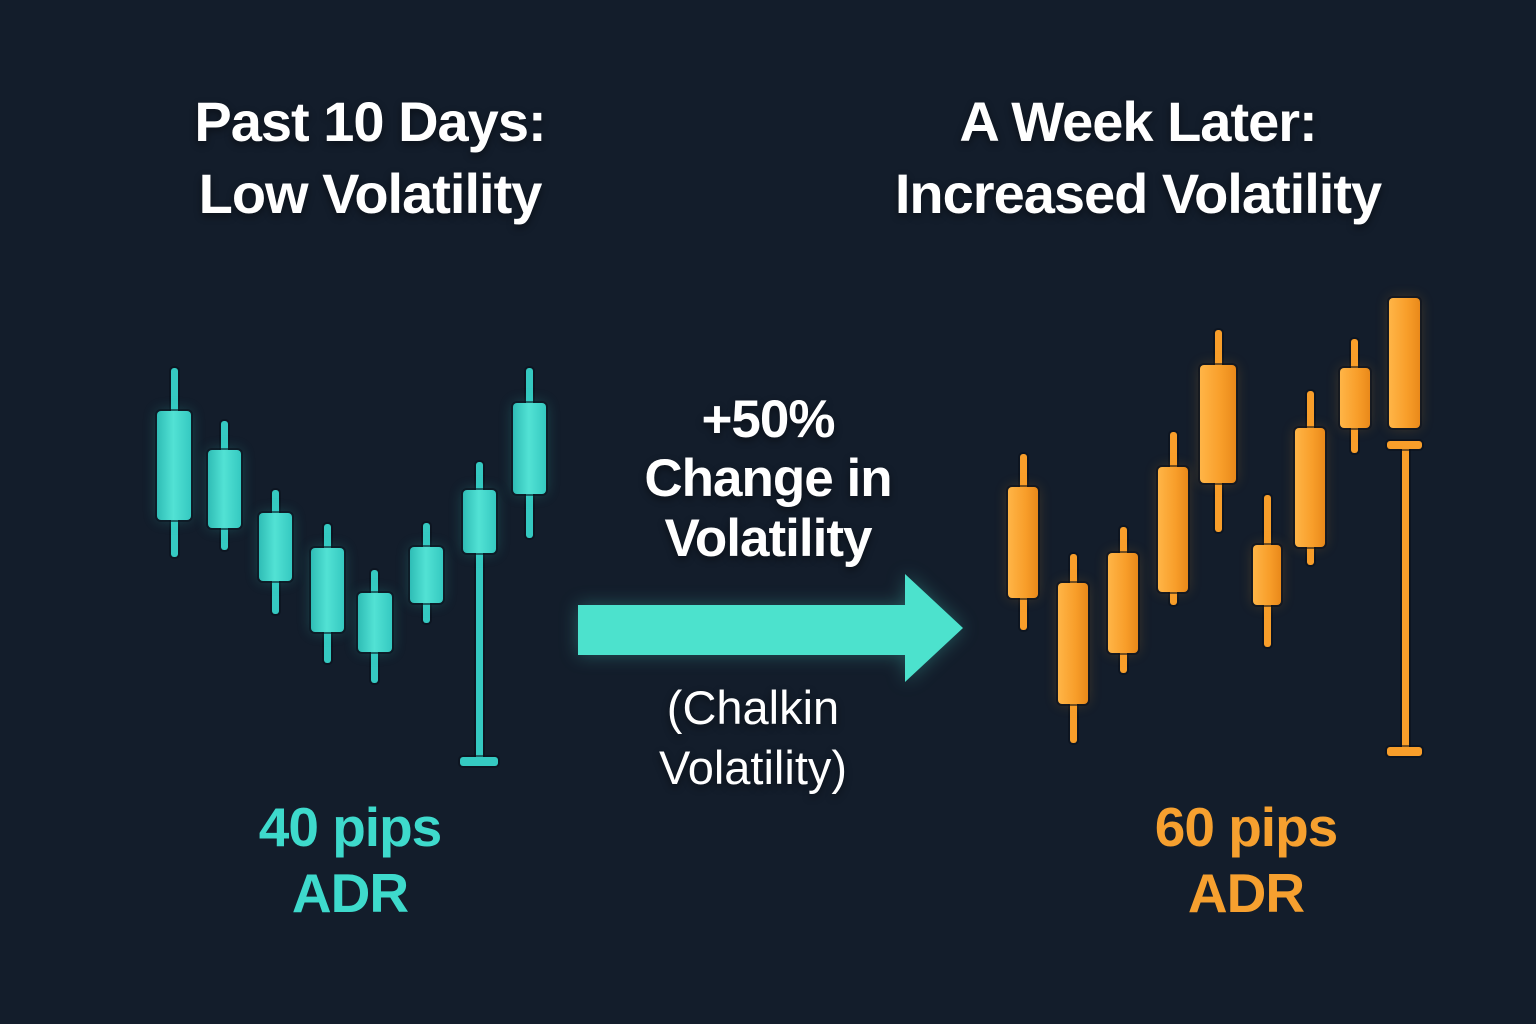 Image resolution: width=1536 pixels, height=1024 pixels. I want to click on change-percent: +50%, so click(768, 419).